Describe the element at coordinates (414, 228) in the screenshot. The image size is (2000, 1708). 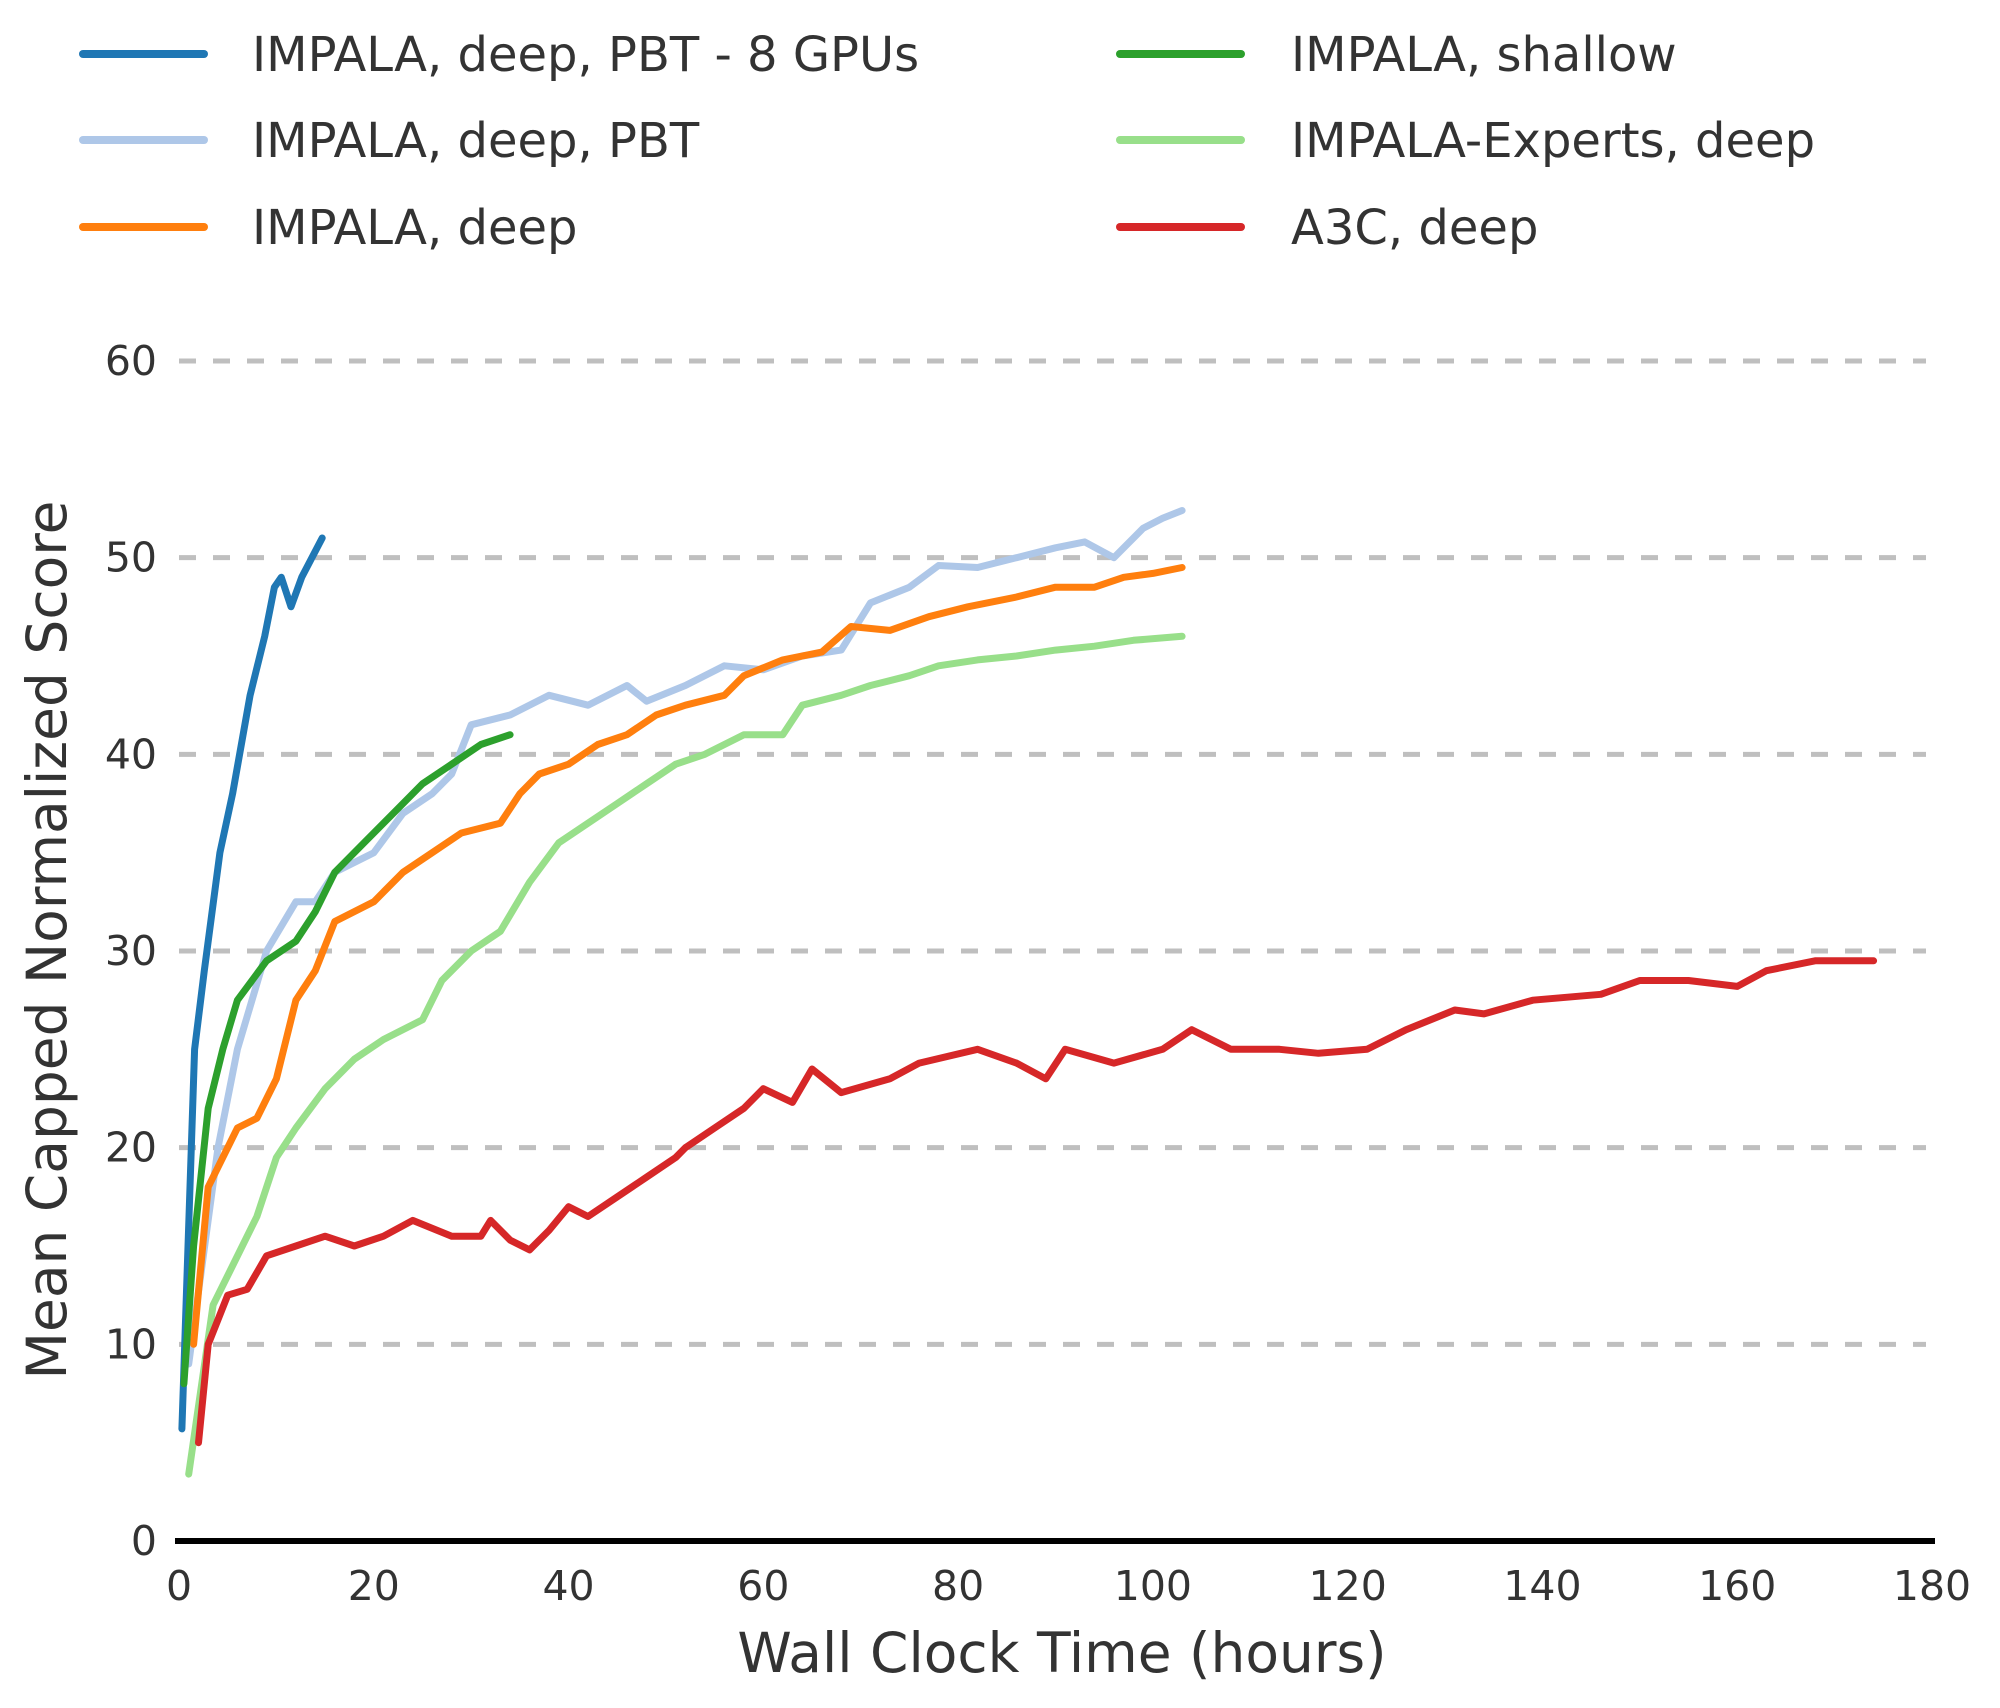
I see `legend-label: IMPALA, deep` at that location.